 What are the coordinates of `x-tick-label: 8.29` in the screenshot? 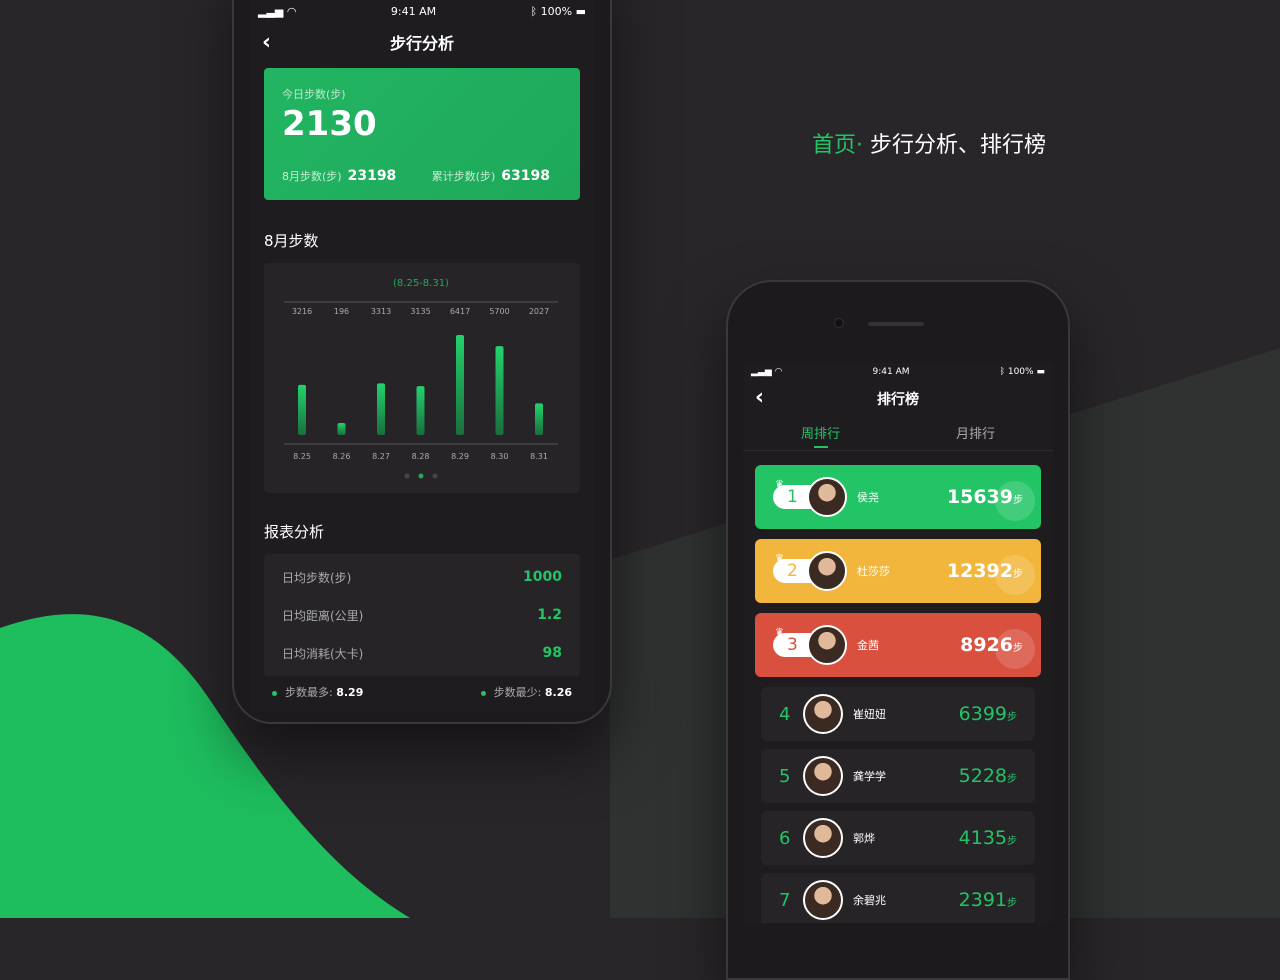 It's located at (460, 456).